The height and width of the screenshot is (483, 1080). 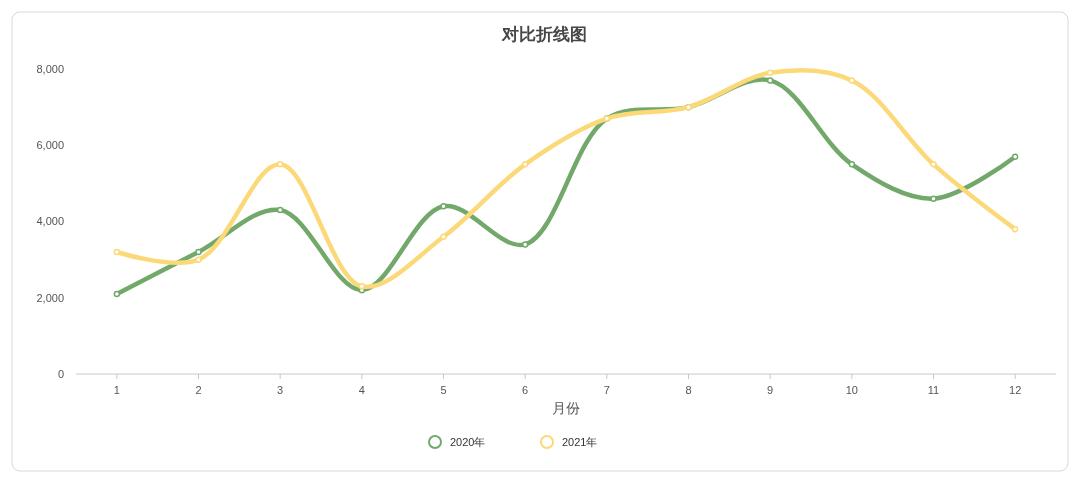 What do you see at coordinates (443, 390) in the screenshot?
I see `x-tick-label: 5` at bounding box center [443, 390].